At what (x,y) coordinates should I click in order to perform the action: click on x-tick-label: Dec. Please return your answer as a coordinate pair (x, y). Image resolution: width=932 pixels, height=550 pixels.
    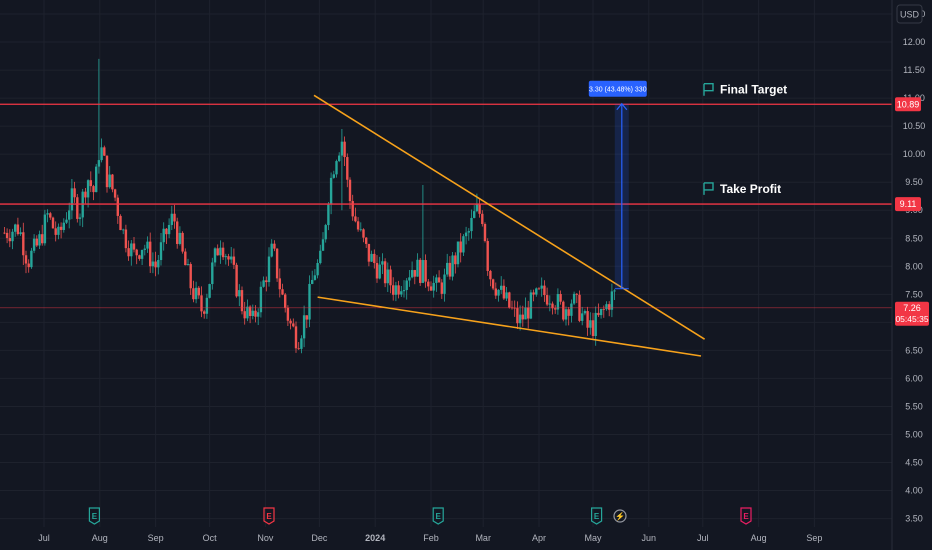
    Looking at the image, I should click on (319, 538).